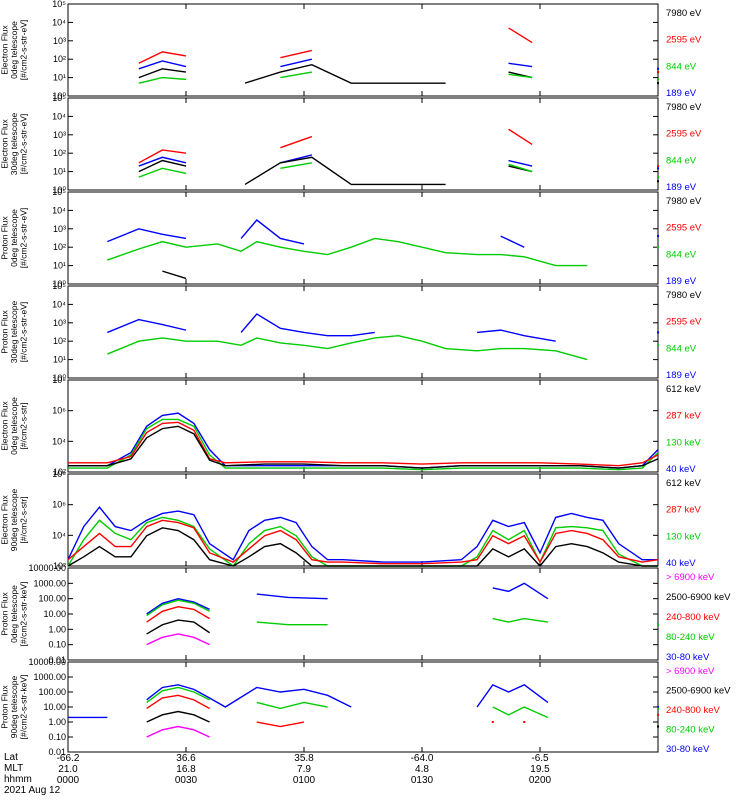 This screenshot has height=800, width=750. What do you see at coordinates (5, 238) in the screenshot?
I see `y-axis-label-line: Proton Flux` at bounding box center [5, 238].